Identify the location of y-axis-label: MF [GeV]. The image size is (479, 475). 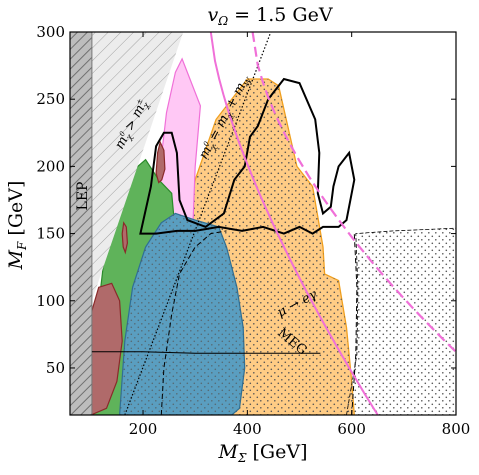
(17, 226).